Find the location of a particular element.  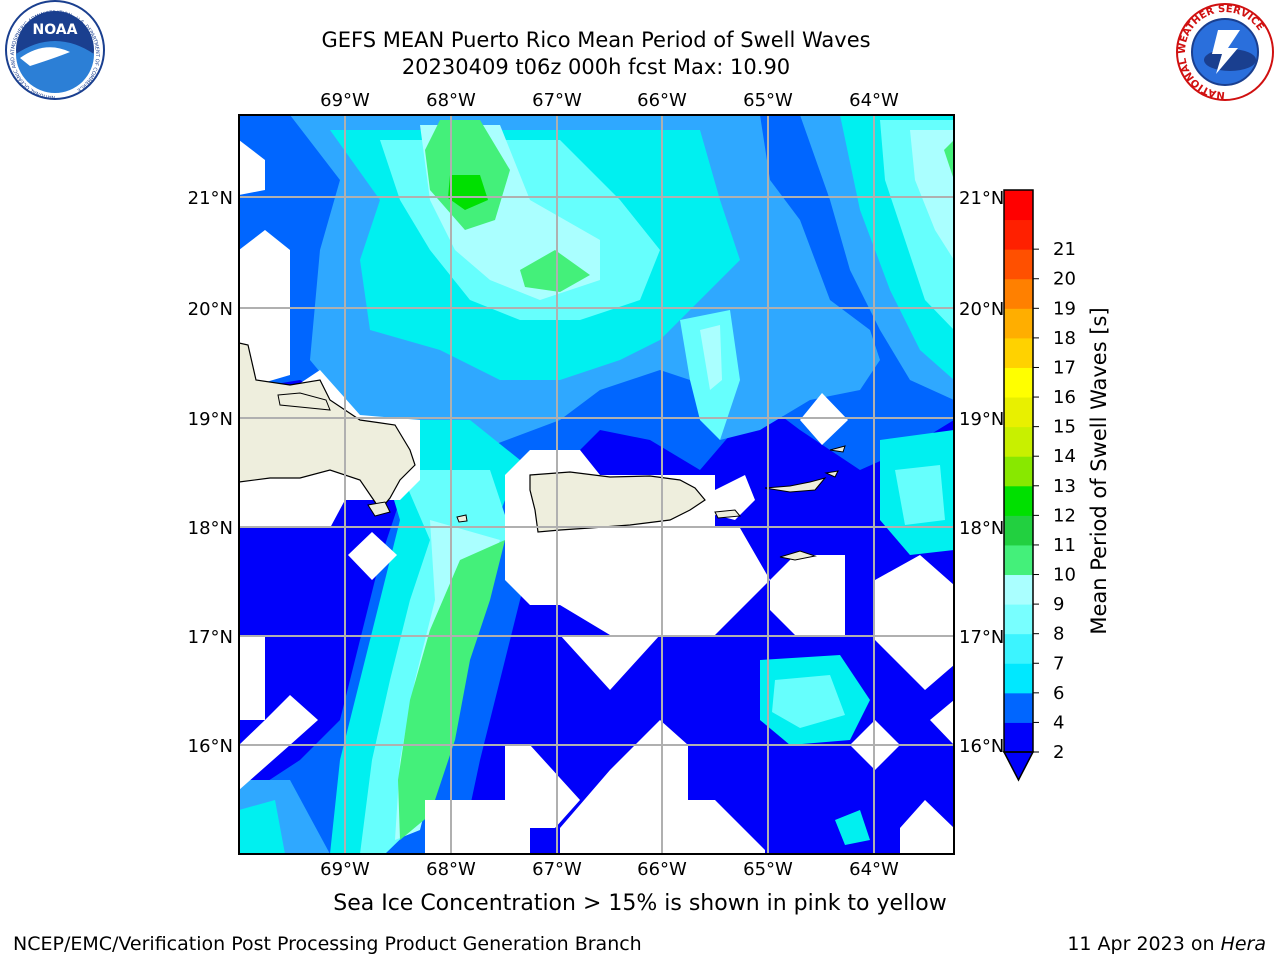

lat-label-right: 17°N is located at coordinates (981, 637).